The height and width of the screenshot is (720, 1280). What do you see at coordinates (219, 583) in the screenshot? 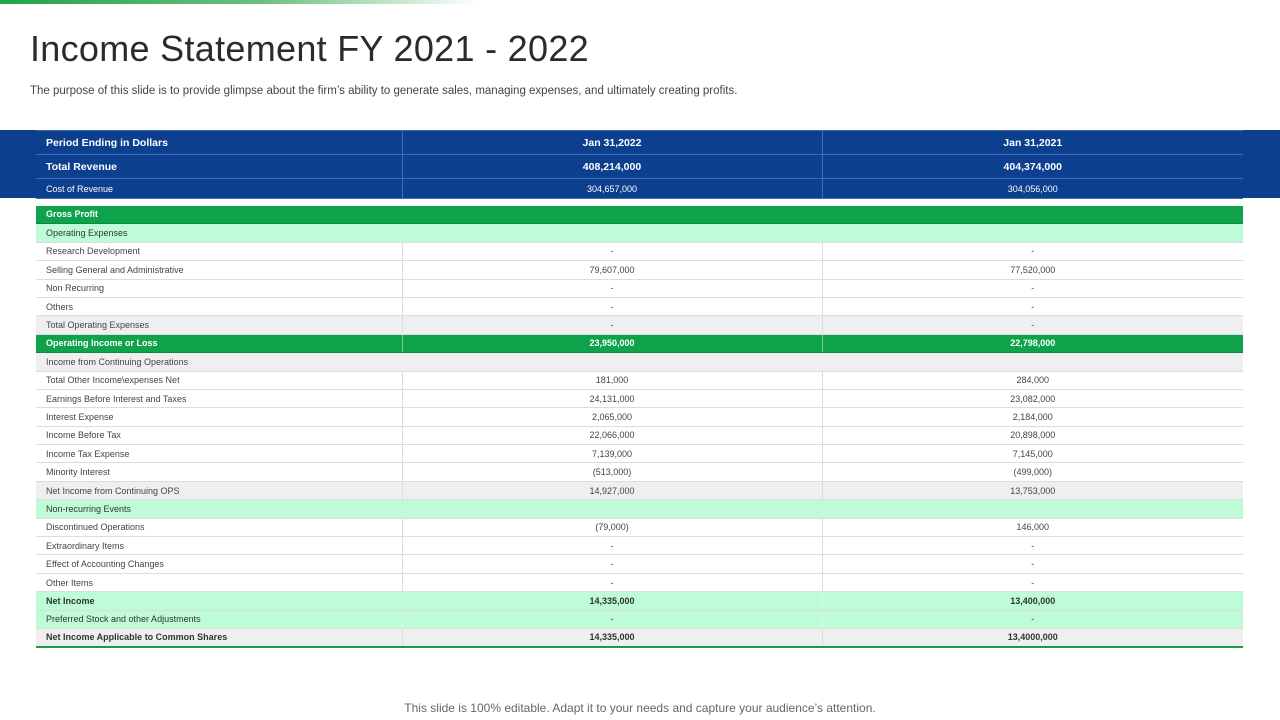
I see `row-label: Other Items` at bounding box center [219, 583].